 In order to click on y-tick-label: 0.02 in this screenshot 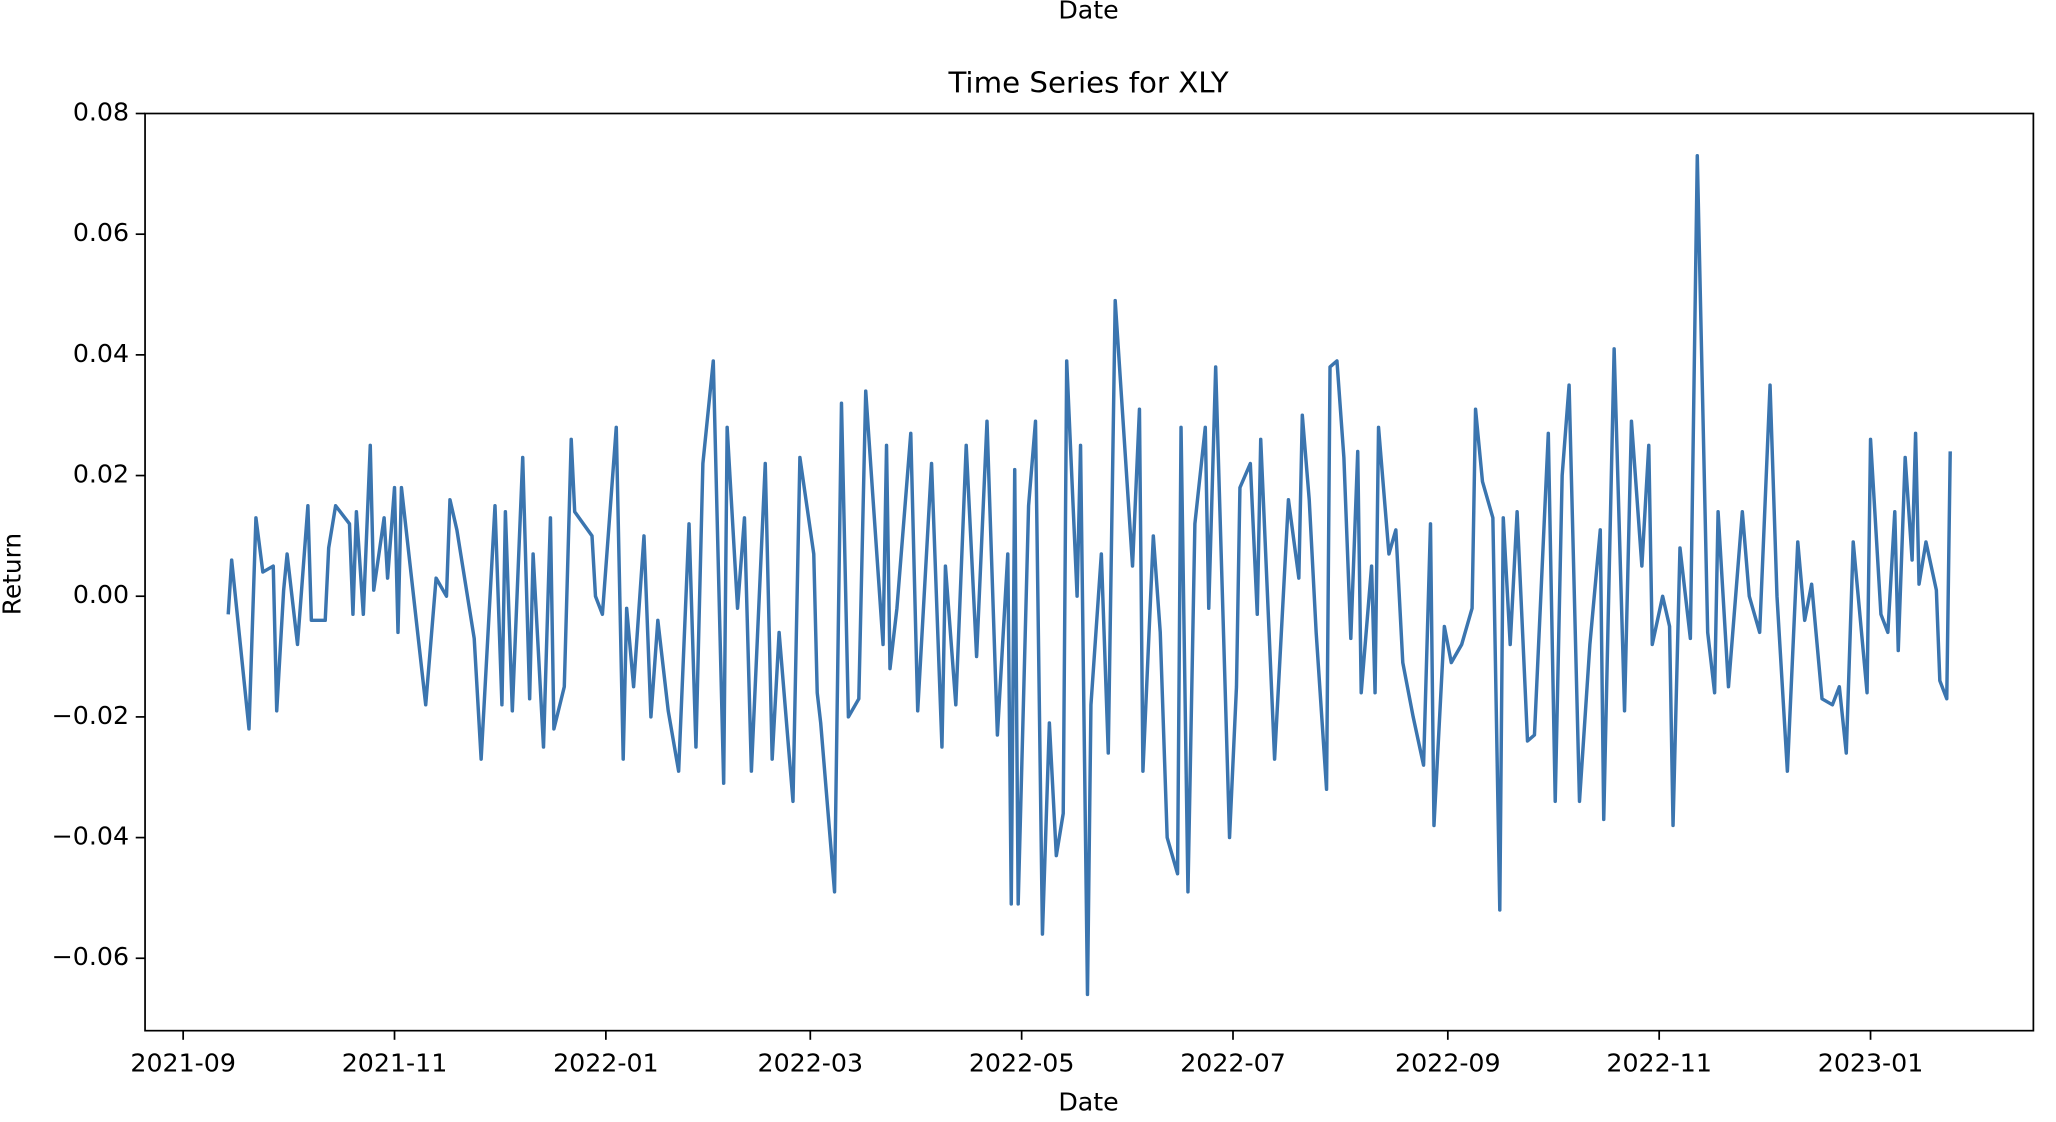, I will do `click(101, 474)`.